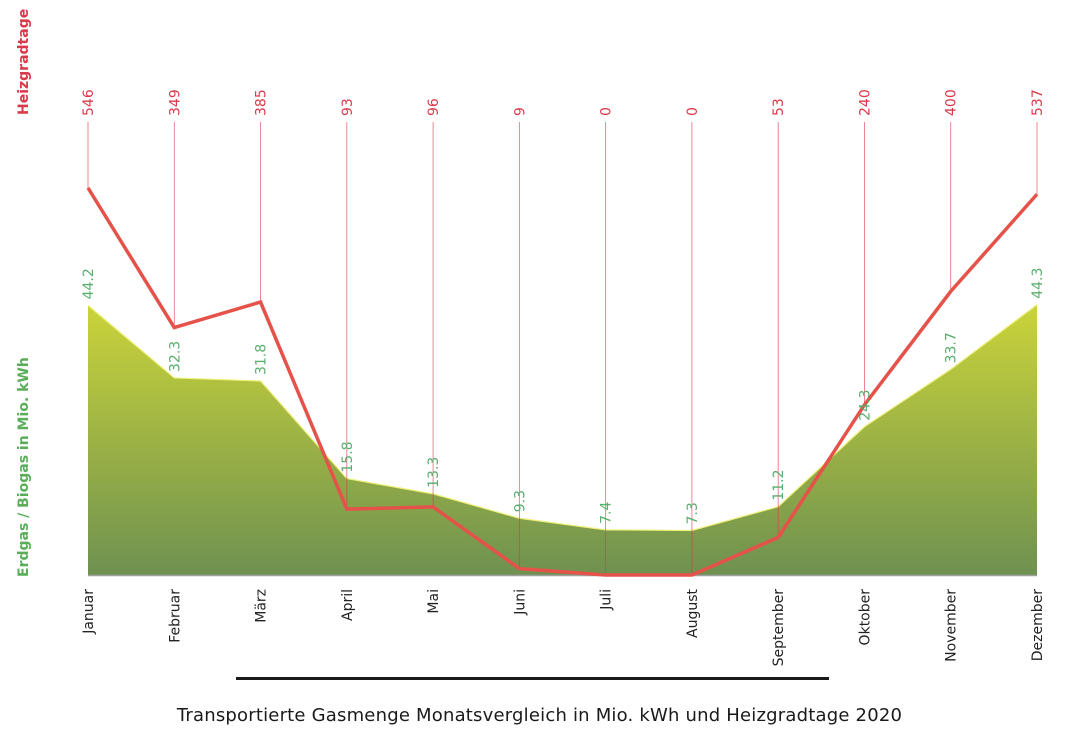 This screenshot has height=751, width=1079. What do you see at coordinates (607, 600) in the screenshot?
I see `month-label: Juli` at bounding box center [607, 600].